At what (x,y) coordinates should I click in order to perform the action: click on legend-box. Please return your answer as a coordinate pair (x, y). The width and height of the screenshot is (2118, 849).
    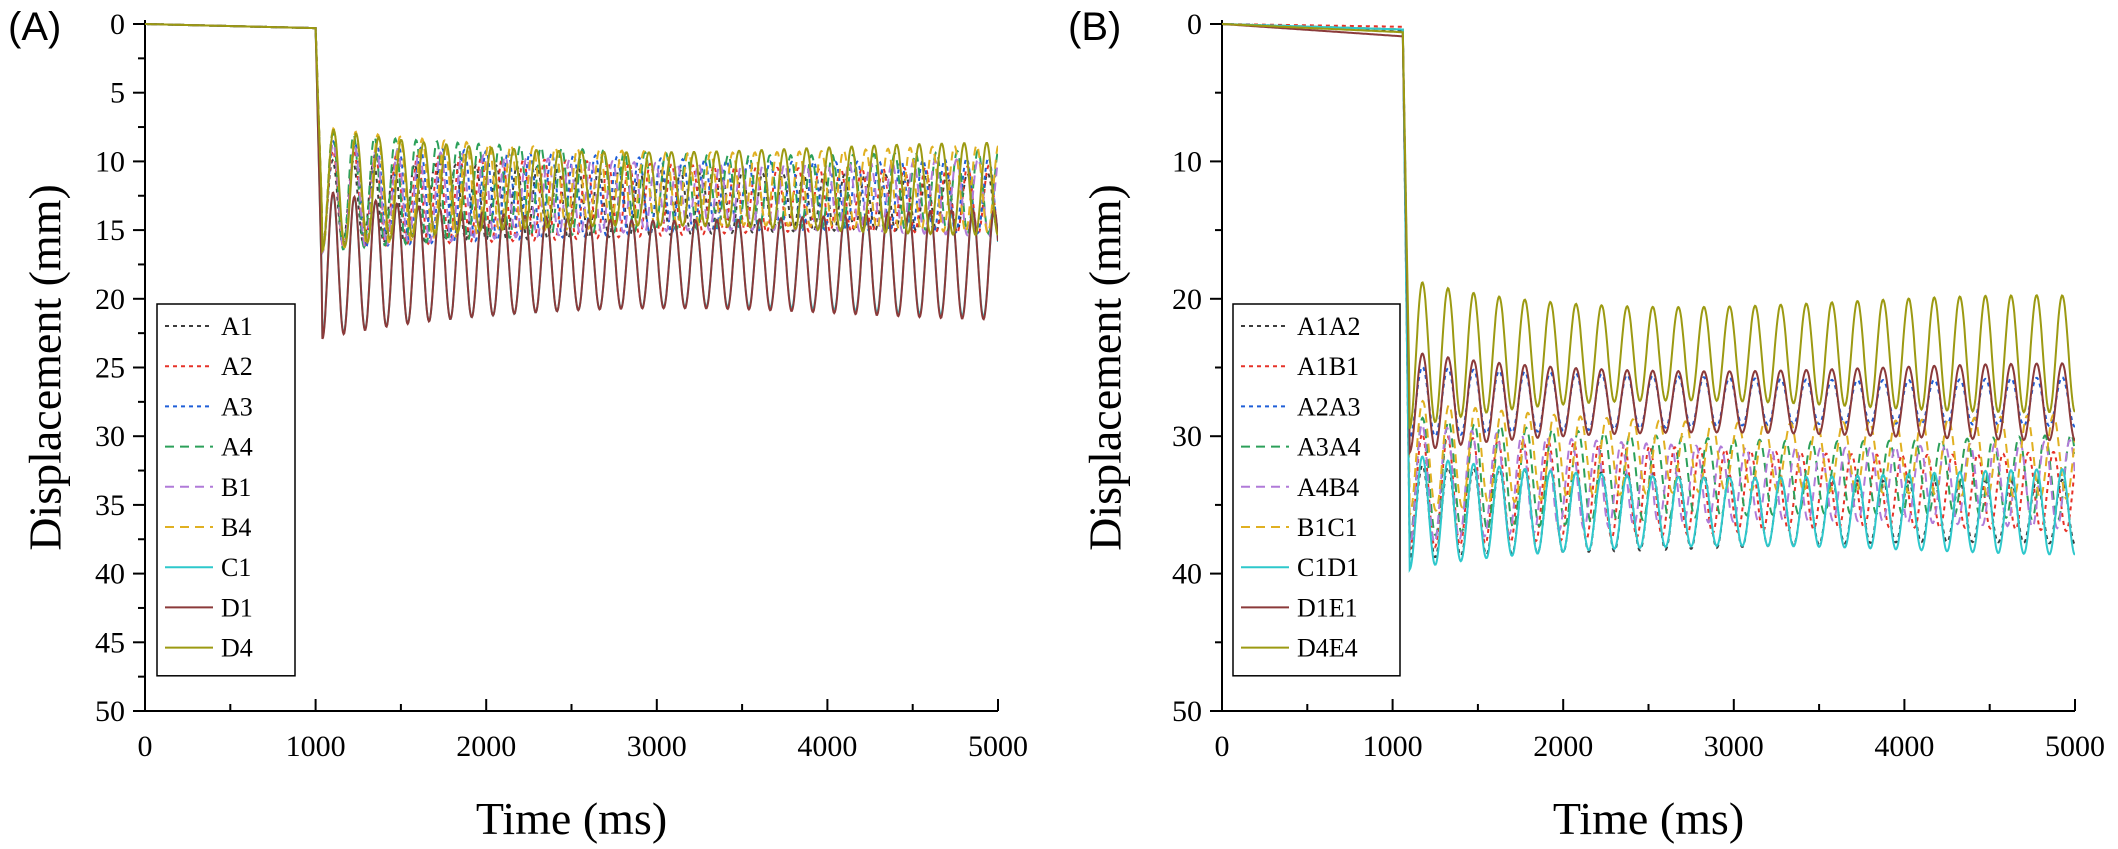
    Looking at the image, I should click on (226, 490).